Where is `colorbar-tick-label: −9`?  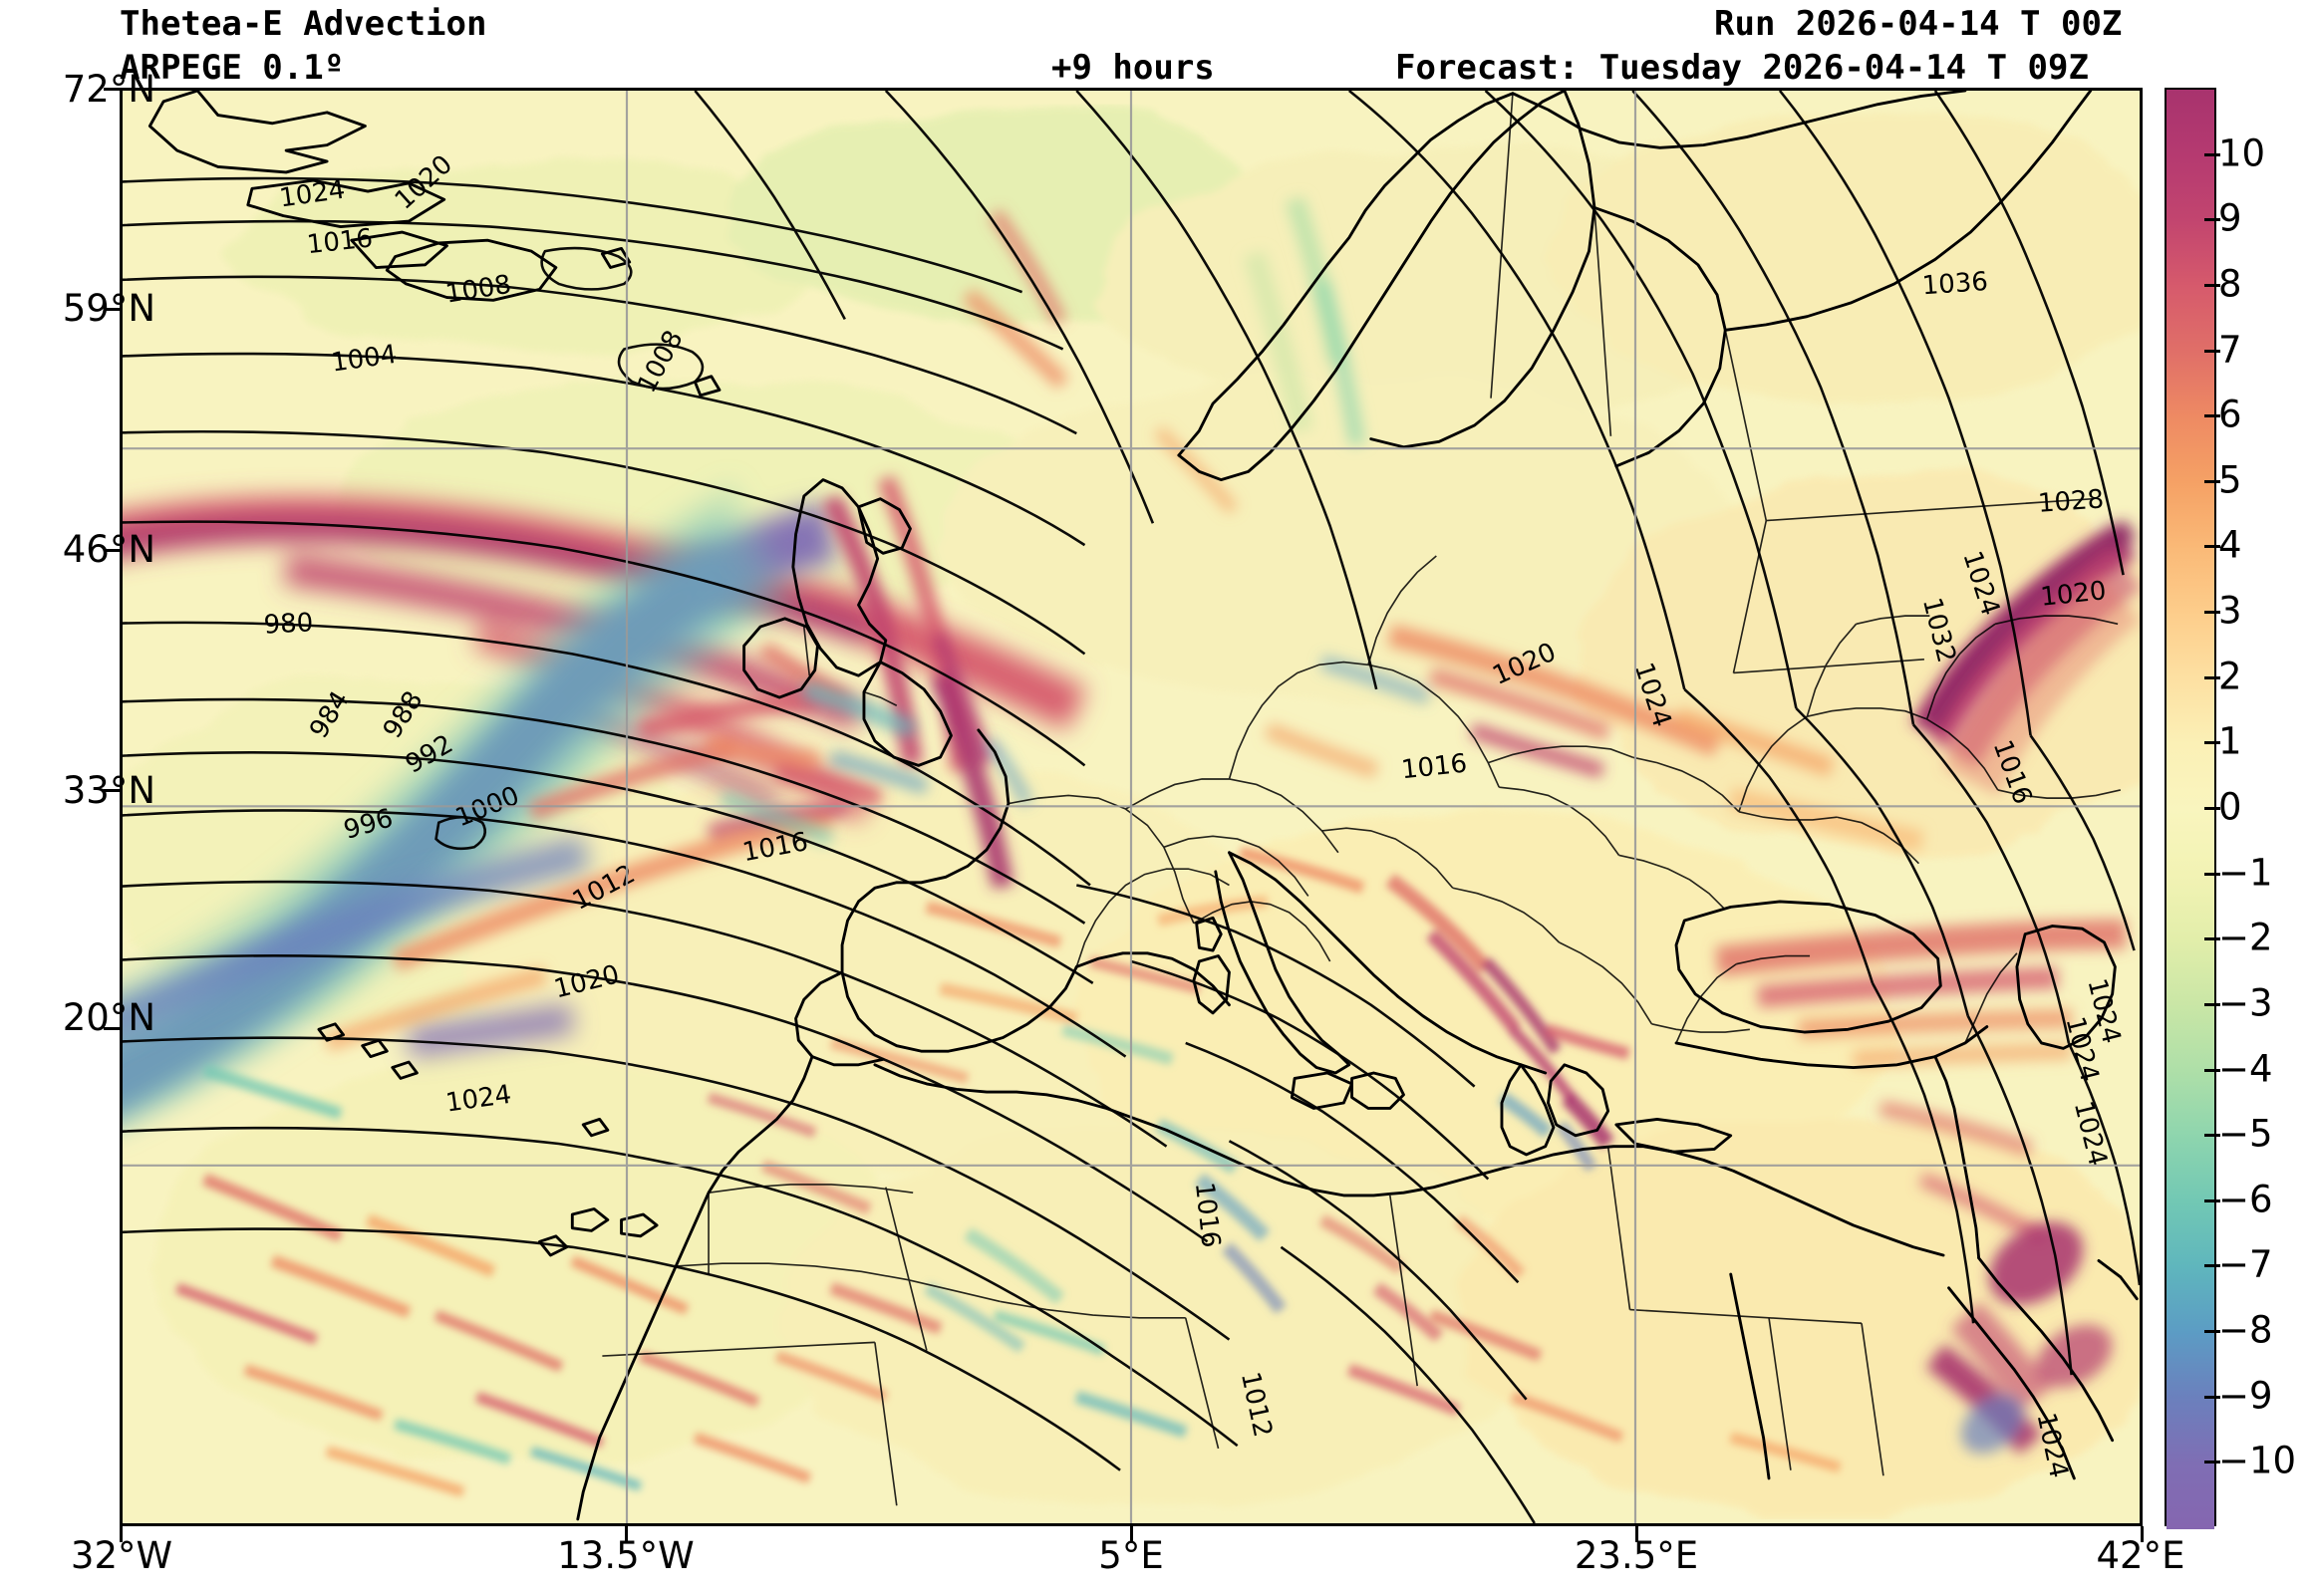
colorbar-tick-label: −9 is located at coordinates (2245, 1396).